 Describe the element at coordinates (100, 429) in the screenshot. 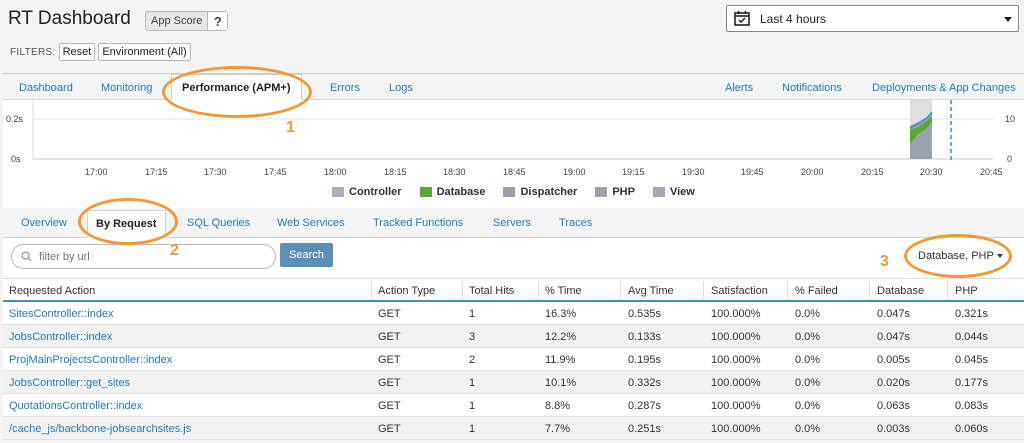

I see `request-action-link: /cache_js/backbone-jobsearchsites.js` at that location.